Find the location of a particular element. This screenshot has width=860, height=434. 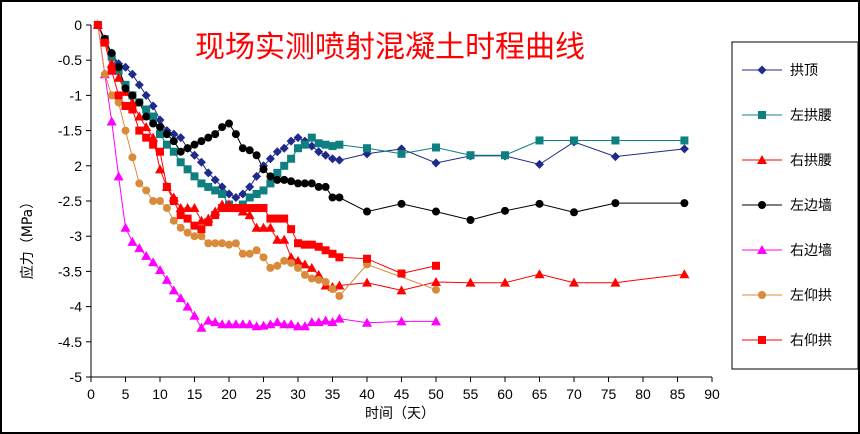

legend-marker is located at coordinates (762, 205).